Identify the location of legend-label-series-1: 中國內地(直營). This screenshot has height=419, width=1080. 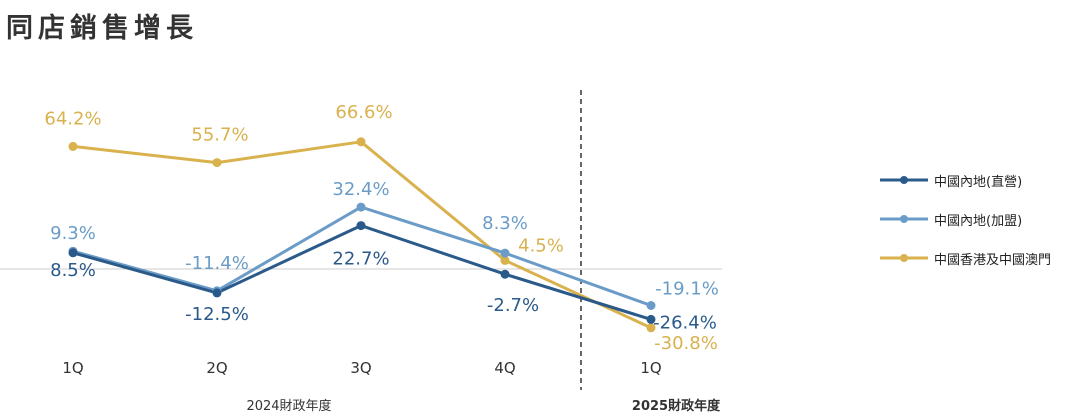
(978, 182).